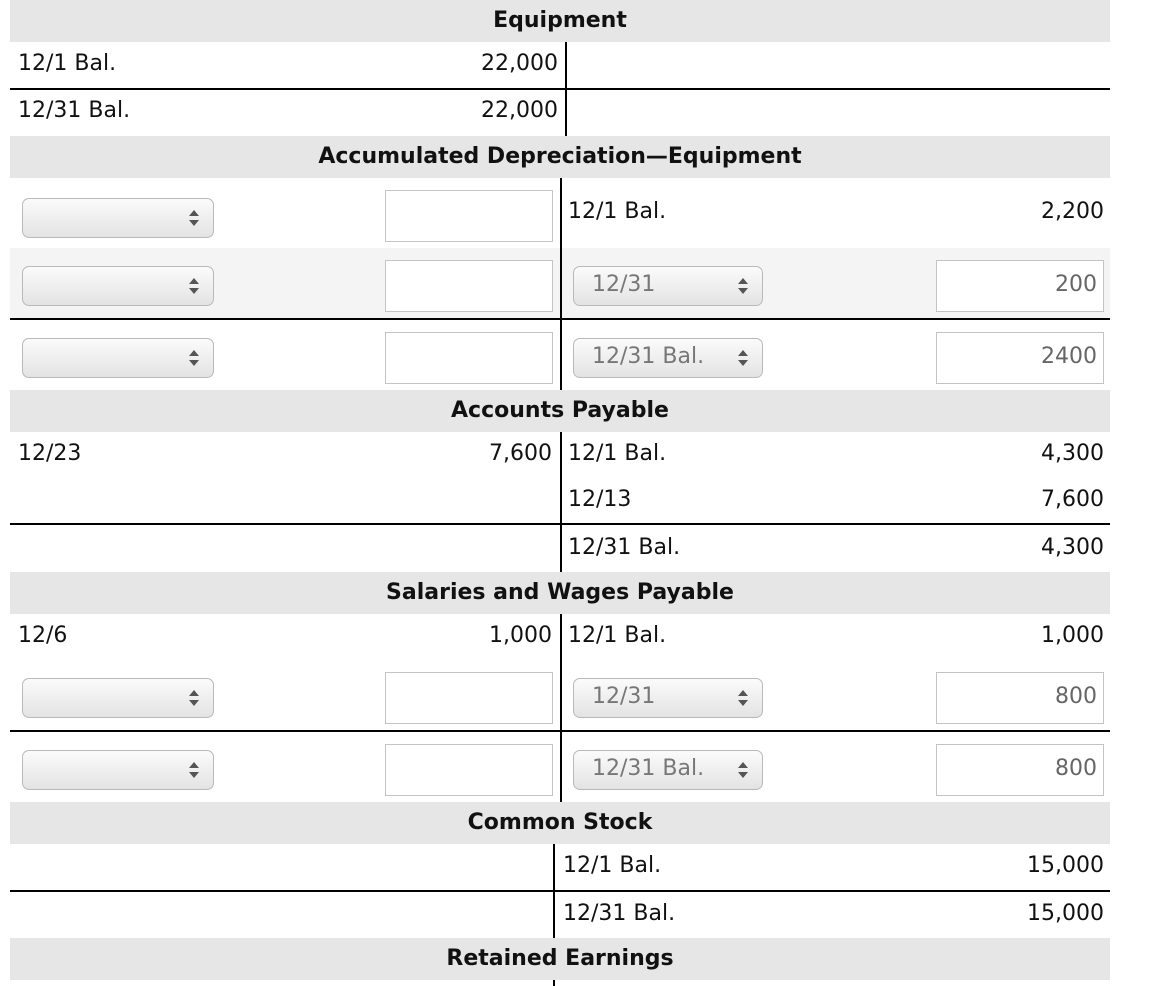  I want to click on section-title: Accounts Payable, so click(560, 410).